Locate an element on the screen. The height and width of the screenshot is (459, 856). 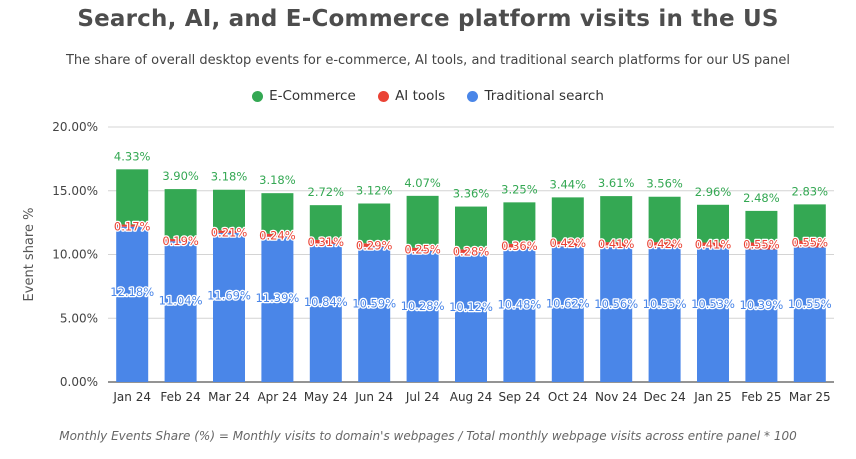
x-tick-label: Jul 24 is located at coordinates (422, 397).